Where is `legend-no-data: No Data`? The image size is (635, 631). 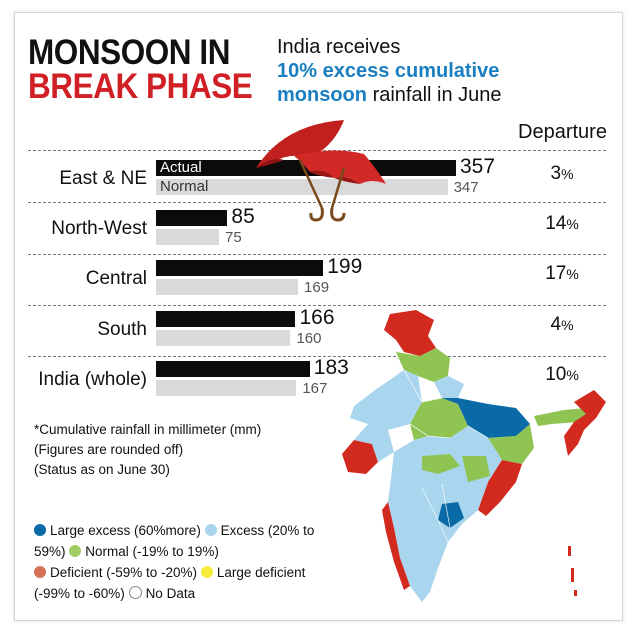
legend-no-data: No Data is located at coordinates (161, 593).